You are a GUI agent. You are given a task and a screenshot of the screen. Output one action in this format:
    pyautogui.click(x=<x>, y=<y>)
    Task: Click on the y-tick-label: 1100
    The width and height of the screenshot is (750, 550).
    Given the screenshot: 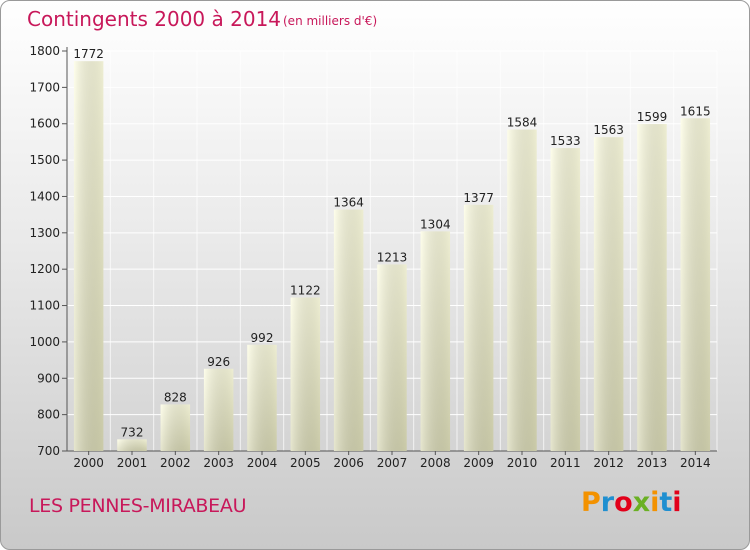 What is the action you would take?
    pyautogui.click(x=44, y=306)
    